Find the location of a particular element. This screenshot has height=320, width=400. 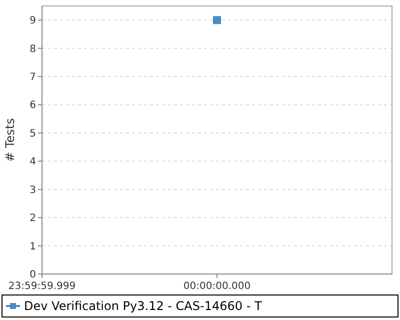

y-axis-title: # Tests is located at coordinates (10, 140).